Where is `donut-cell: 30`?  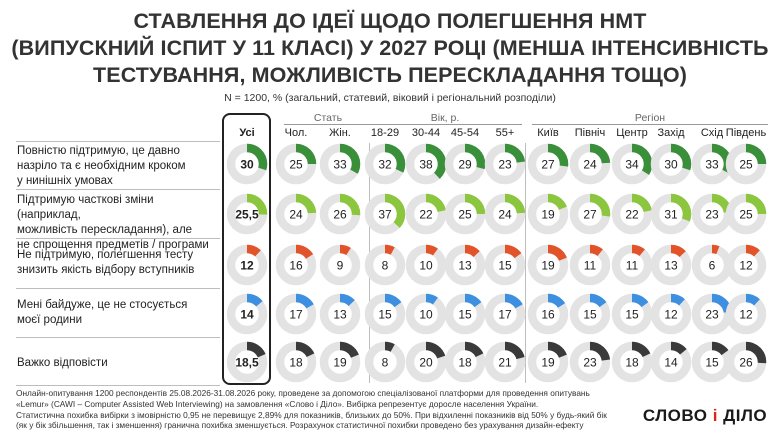 donut-cell: 30 is located at coordinates (671, 164).